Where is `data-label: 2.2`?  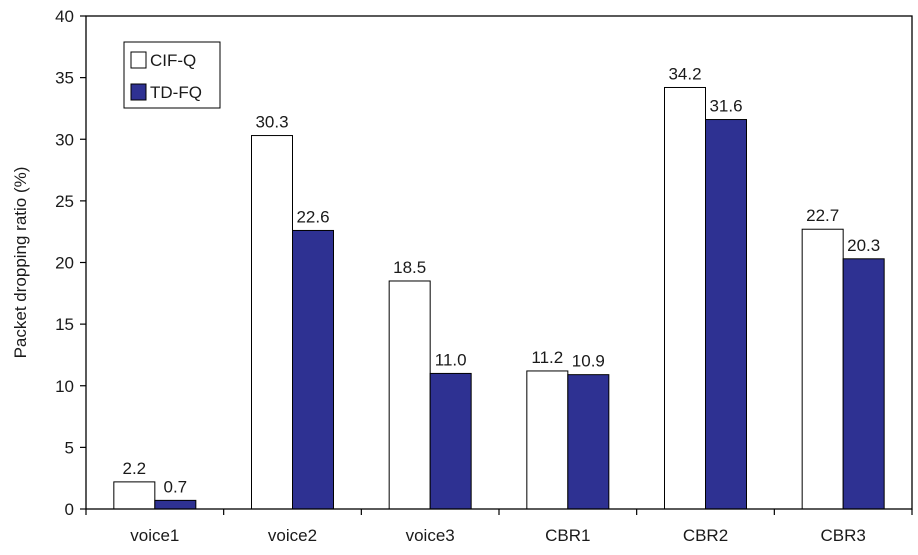
data-label: 2.2 is located at coordinates (135, 468).